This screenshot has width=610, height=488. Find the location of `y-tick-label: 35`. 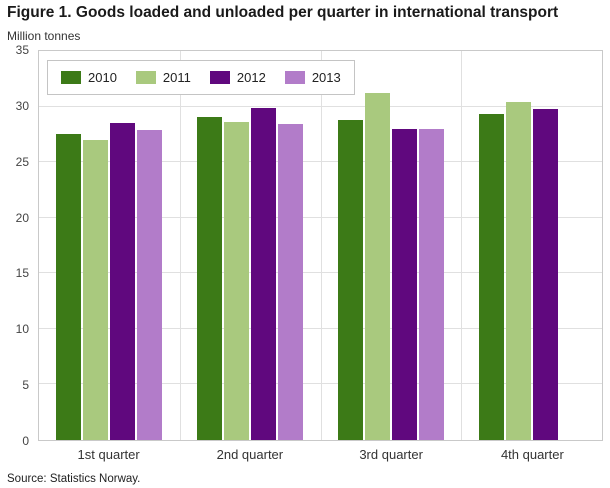

y-tick-label: 35 is located at coordinates (22, 50).